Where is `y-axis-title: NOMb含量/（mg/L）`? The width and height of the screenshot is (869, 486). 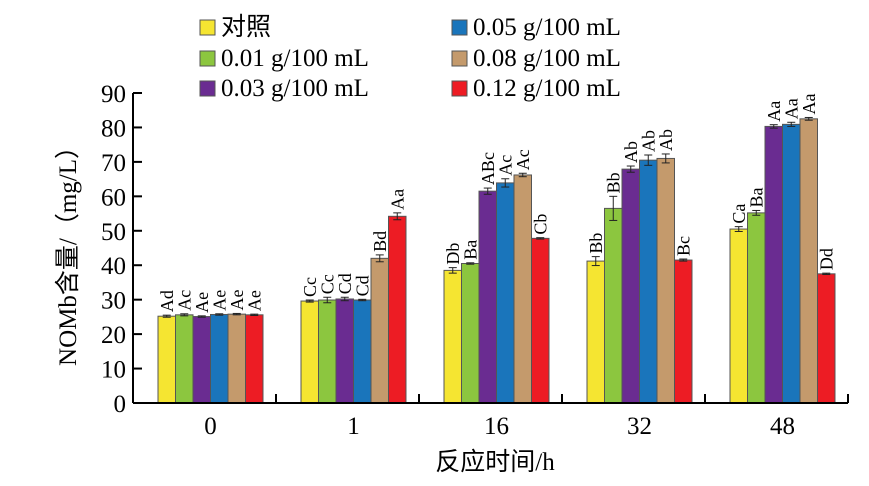 y-axis-title: NOMb含量/（mg/L） is located at coordinates (68, 250).